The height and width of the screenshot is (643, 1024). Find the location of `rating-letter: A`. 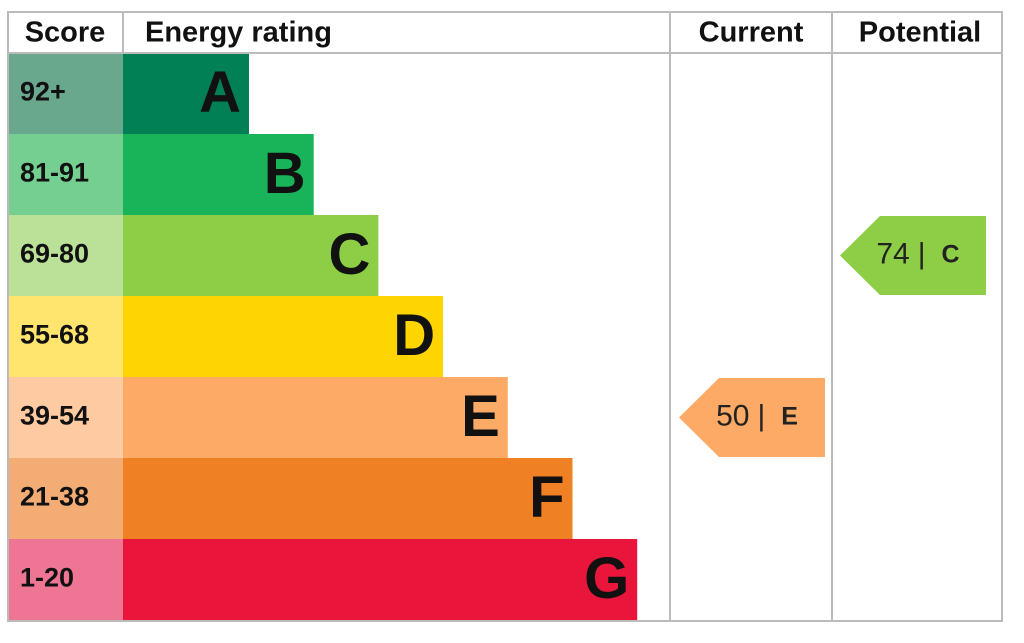

rating-letter: A is located at coordinates (220, 92).